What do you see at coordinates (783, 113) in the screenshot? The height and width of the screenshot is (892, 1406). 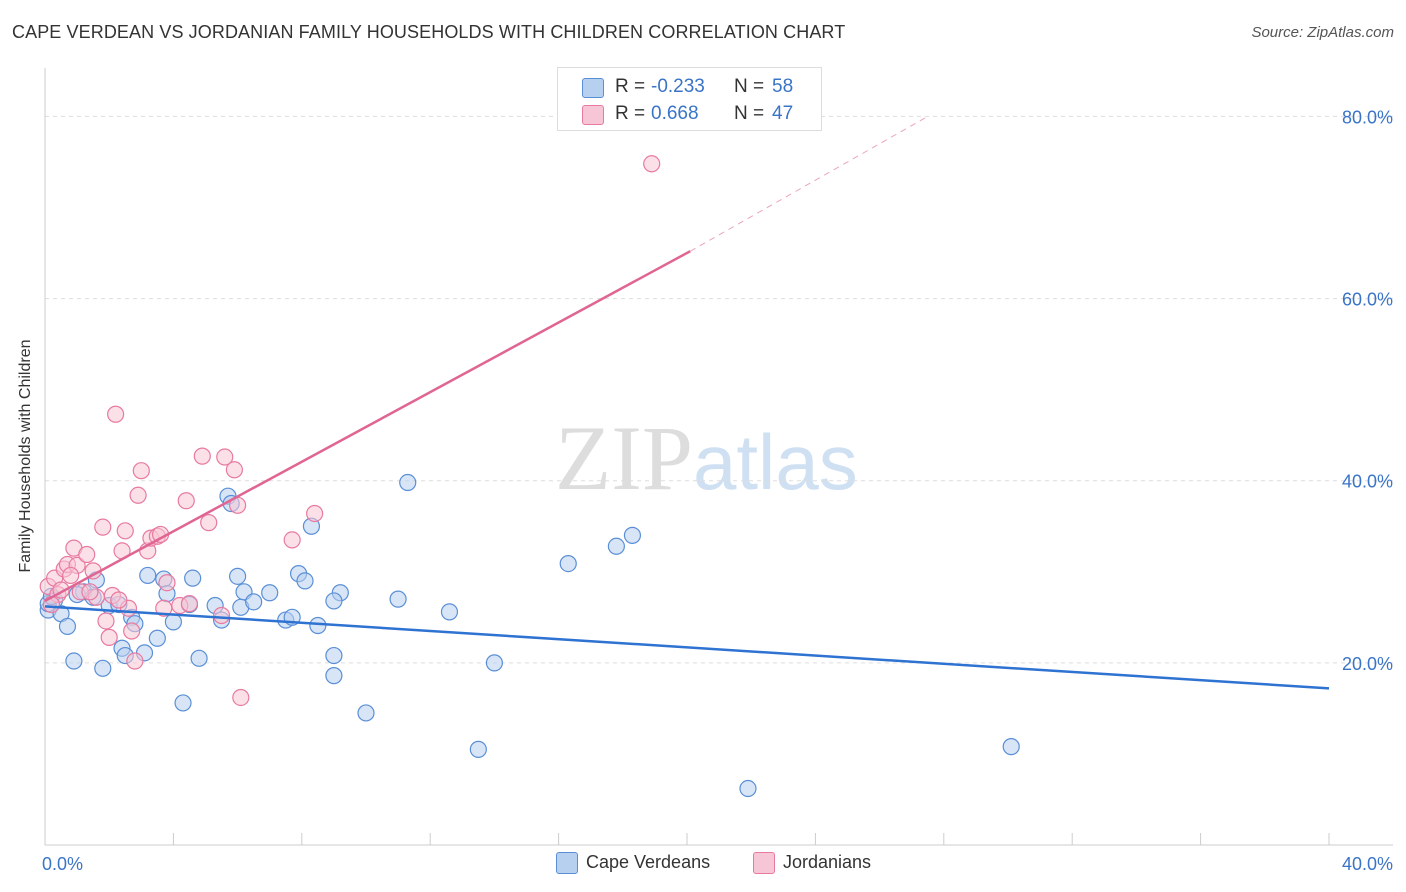 I see `legend-n-value: 47` at bounding box center [783, 113].